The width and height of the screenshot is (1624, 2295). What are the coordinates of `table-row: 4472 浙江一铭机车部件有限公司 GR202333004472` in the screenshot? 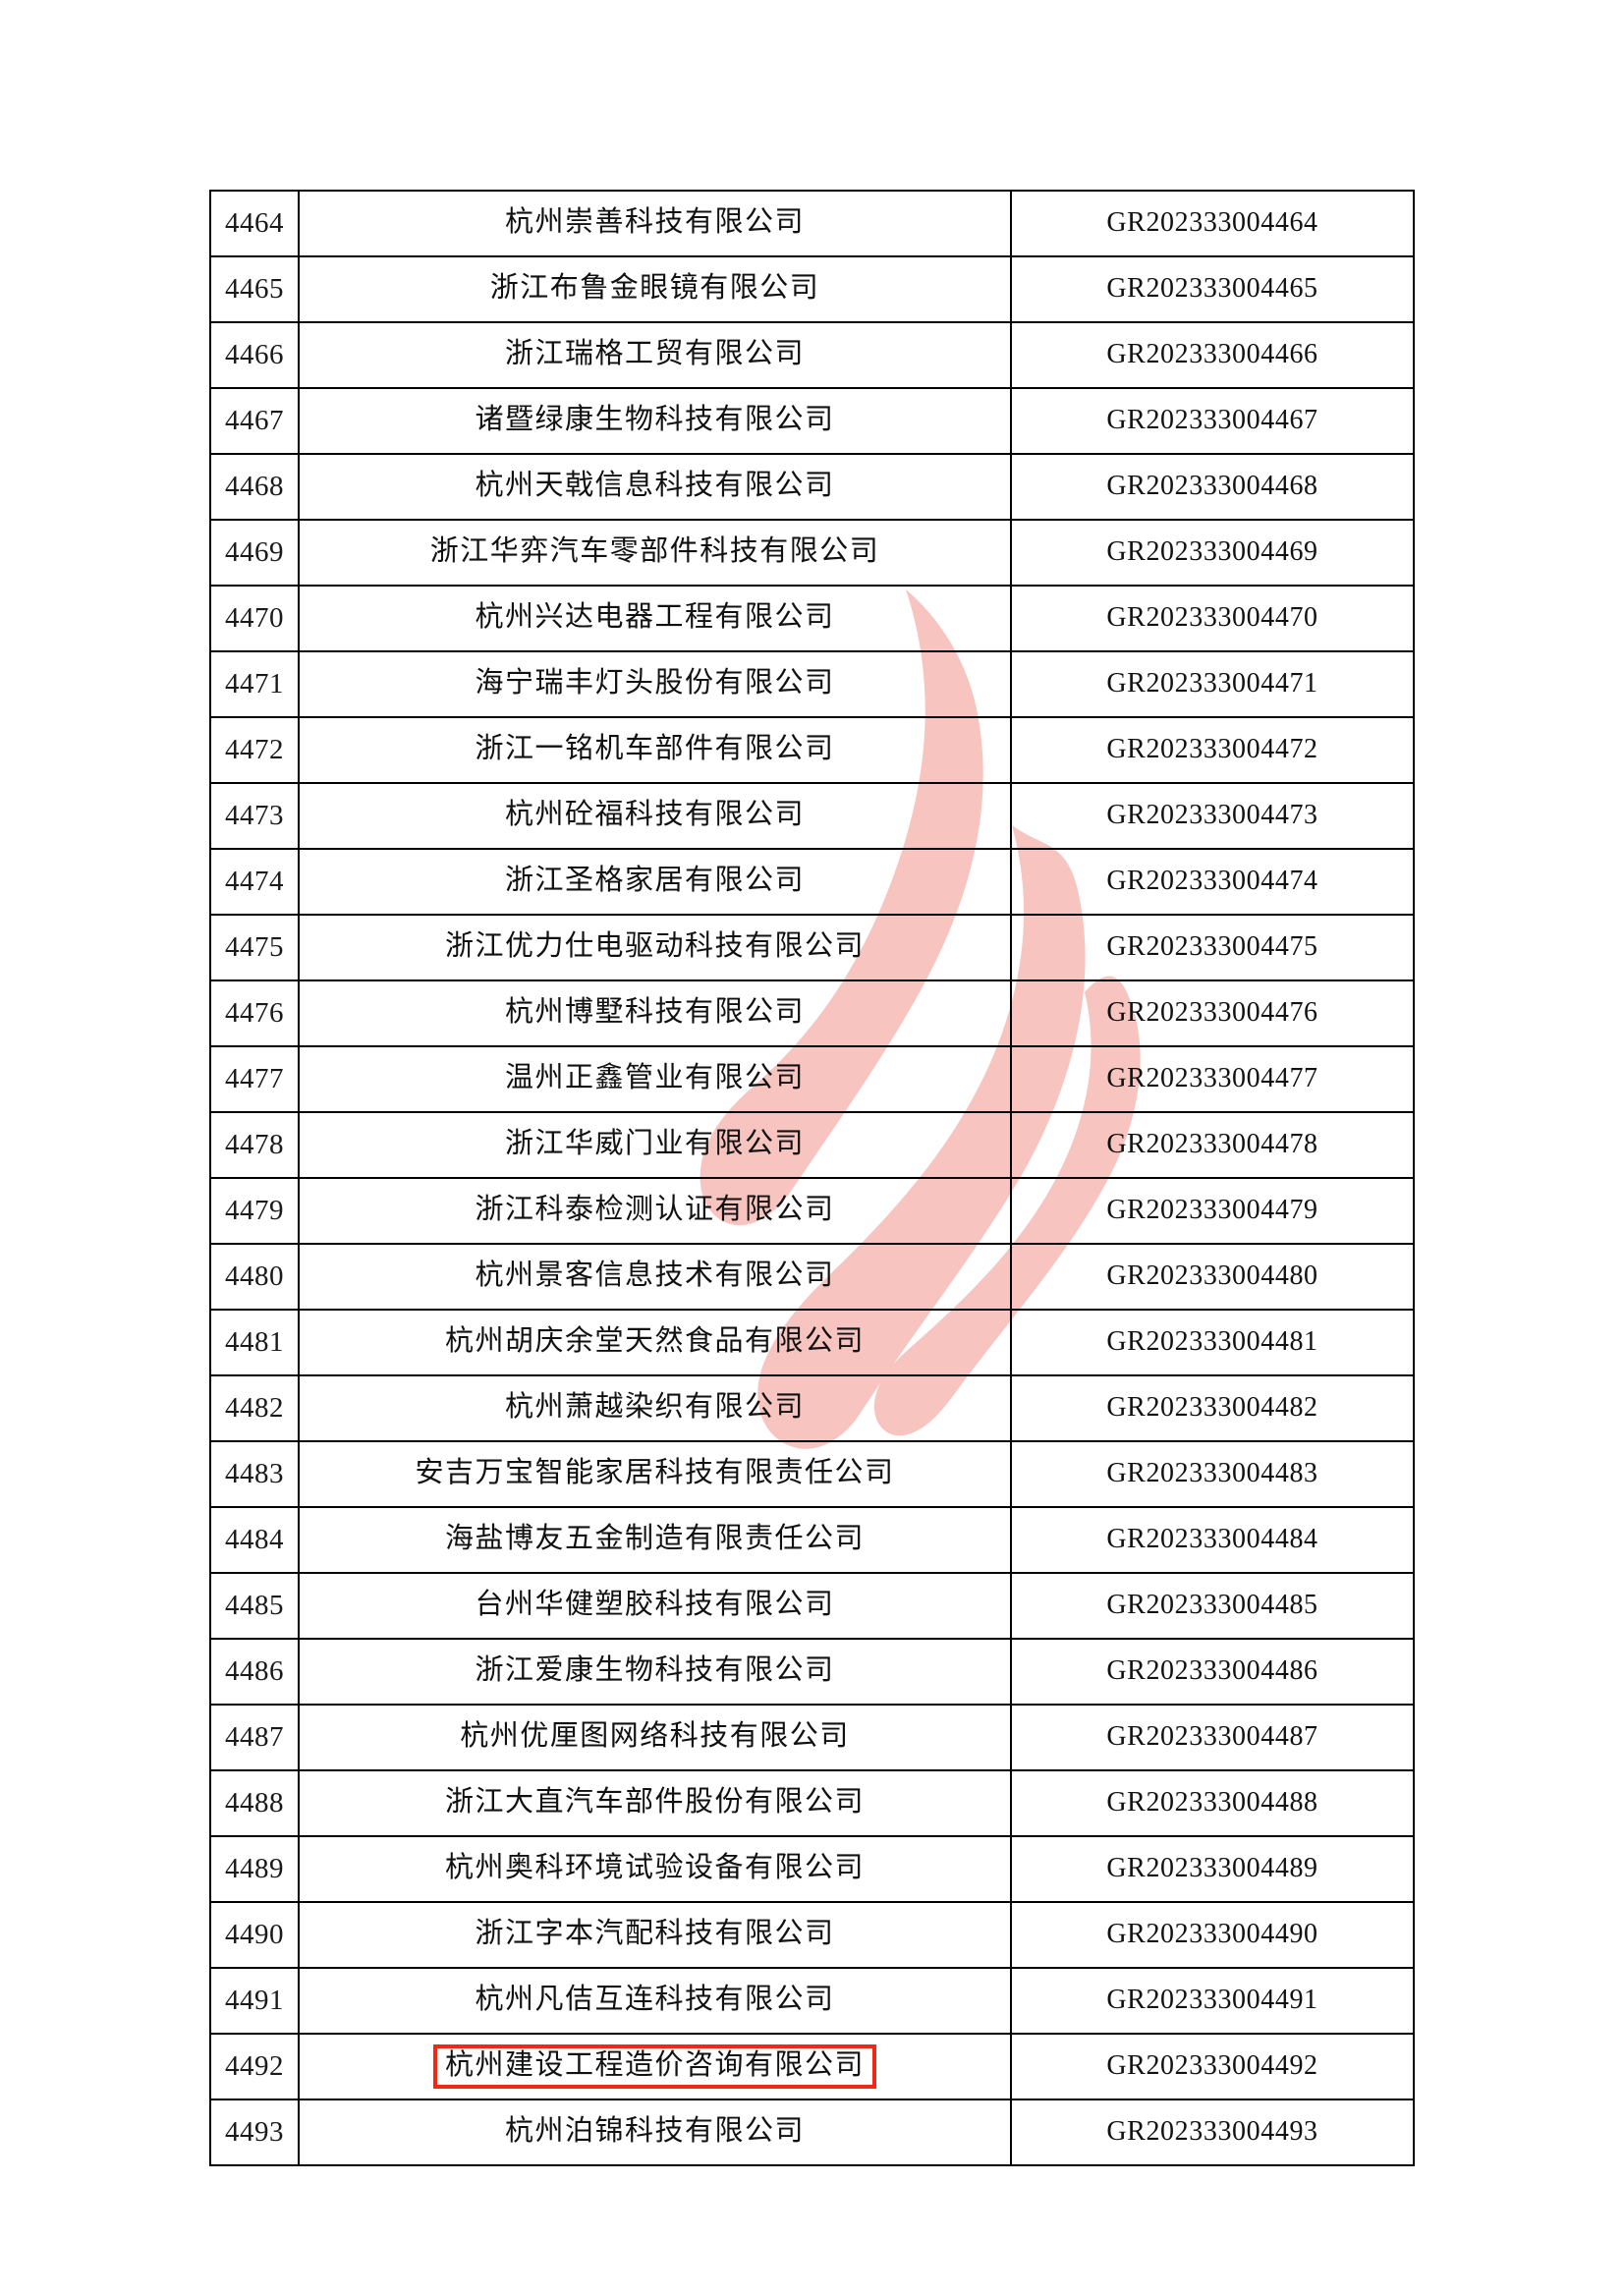 It's located at (812, 750).